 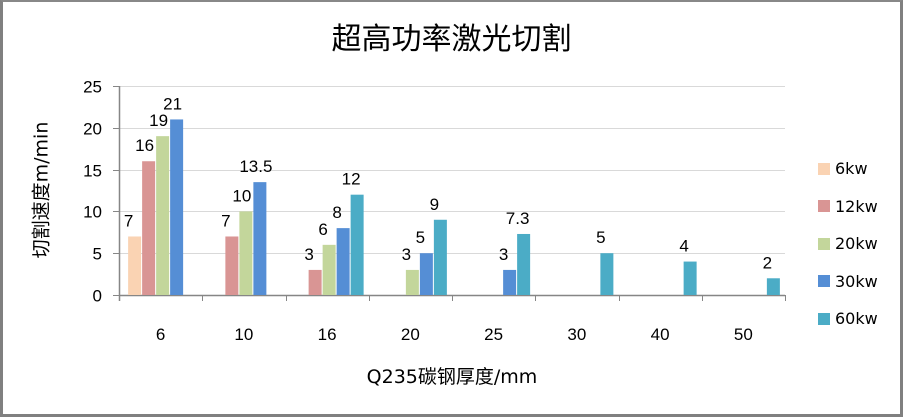 What do you see at coordinates (451, 39) in the screenshot?
I see `chart-title: 超高功率激光切割` at bounding box center [451, 39].